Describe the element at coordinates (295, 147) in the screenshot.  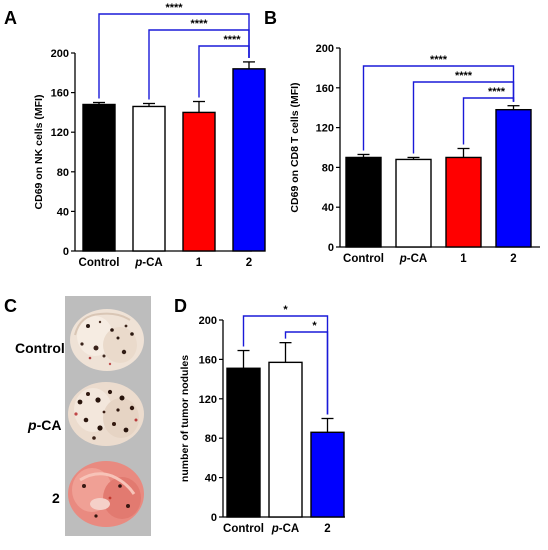
I see `y-axis-label: CD69 on CD8 T cells (MFI)` at that location.